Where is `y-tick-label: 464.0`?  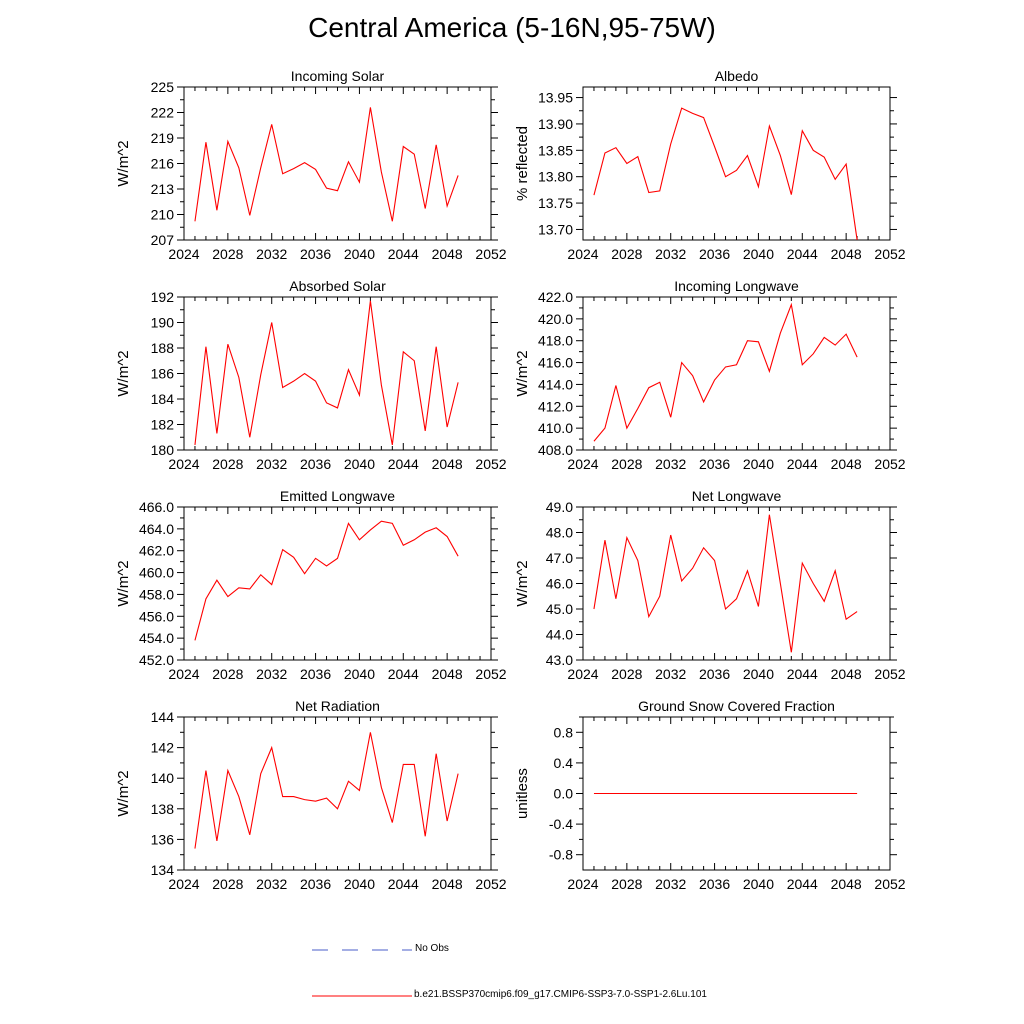
y-tick-label: 464.0 is located at coordinates (156, 529).